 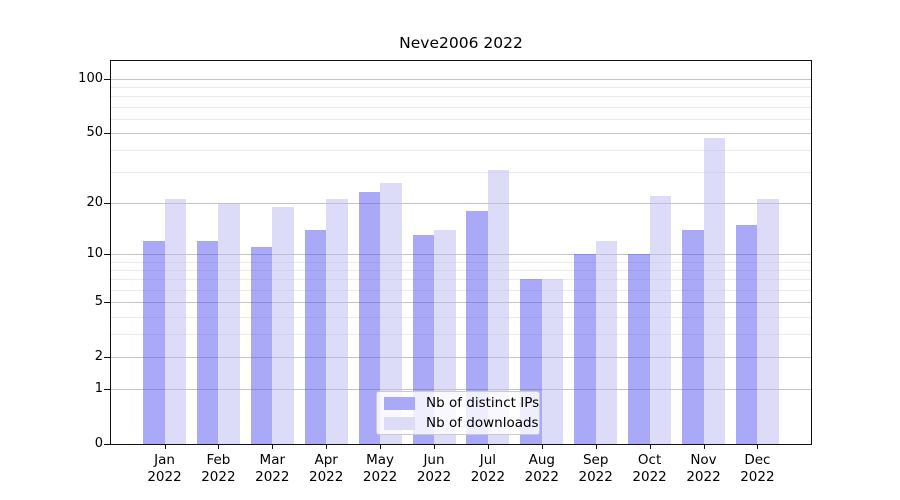 I want to click on x-tick-label-mar: Mar 2022, so click(x=272, y=468).